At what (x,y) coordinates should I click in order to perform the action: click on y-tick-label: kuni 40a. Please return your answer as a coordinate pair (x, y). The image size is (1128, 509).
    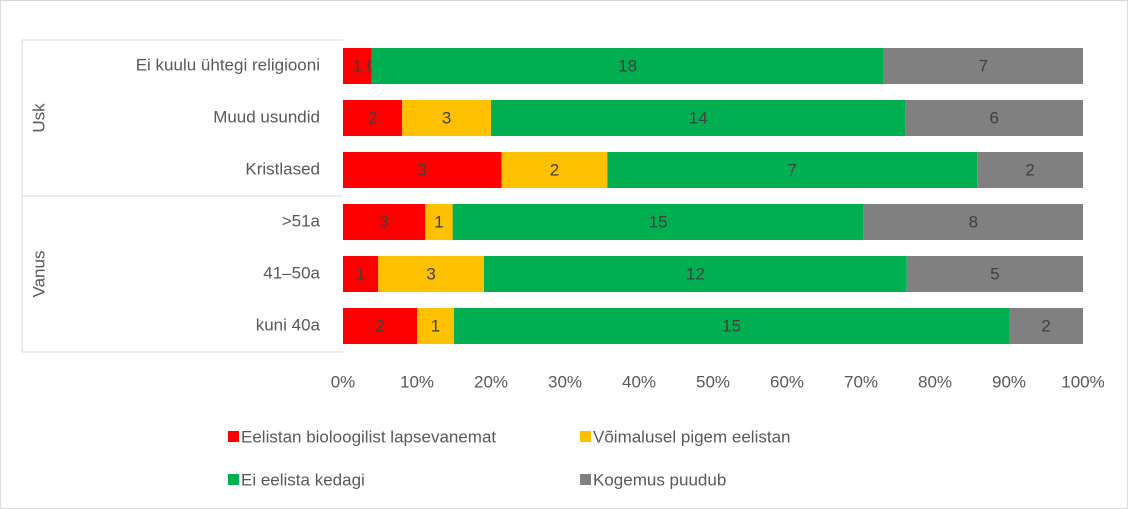
    Looking at the image, I should click on (288, 324).